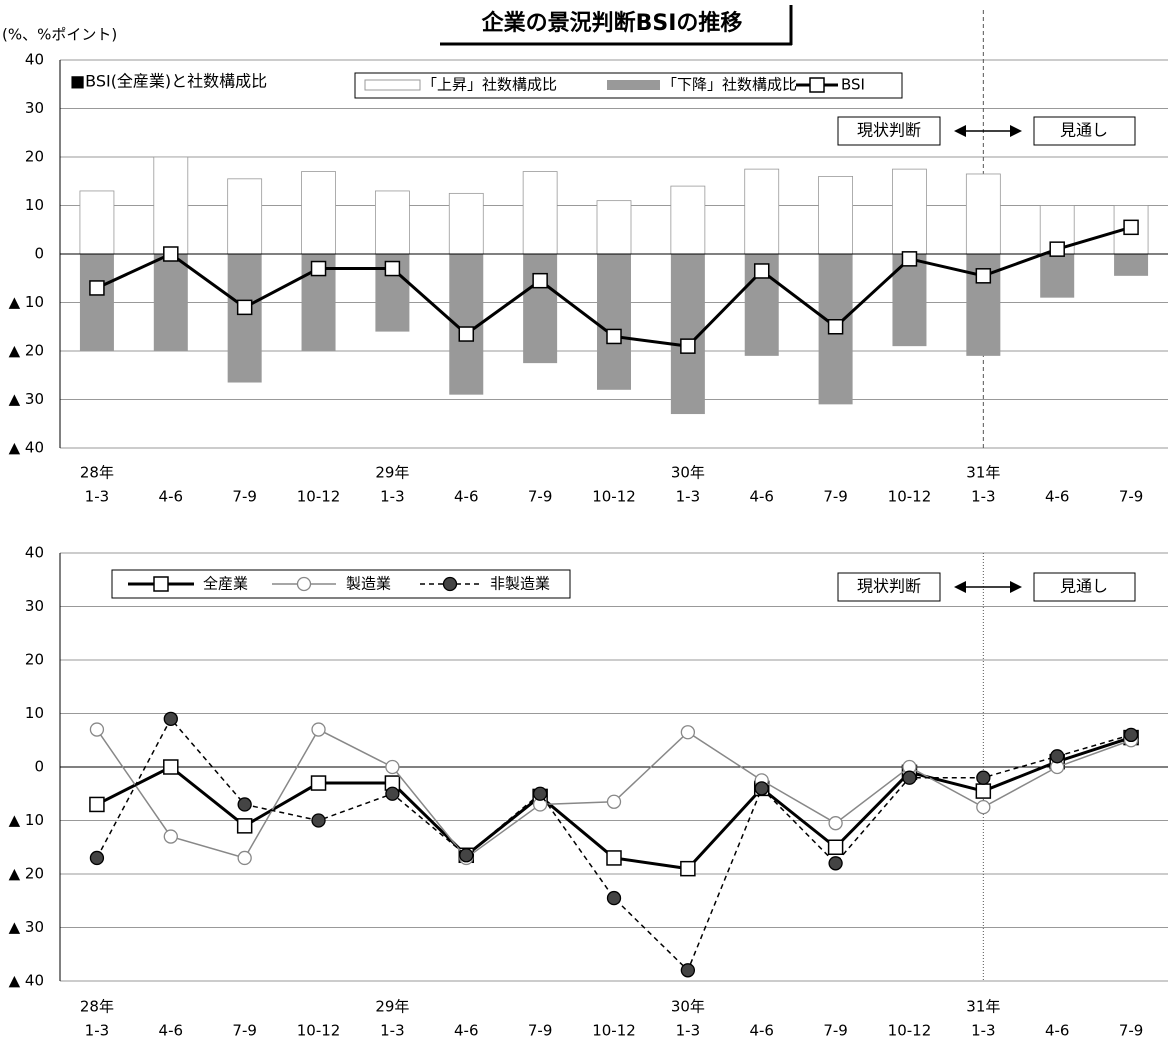  Describe the element at coordinates (34, 606) in the screenshot. I see `y-tick-label: 30` at that location.